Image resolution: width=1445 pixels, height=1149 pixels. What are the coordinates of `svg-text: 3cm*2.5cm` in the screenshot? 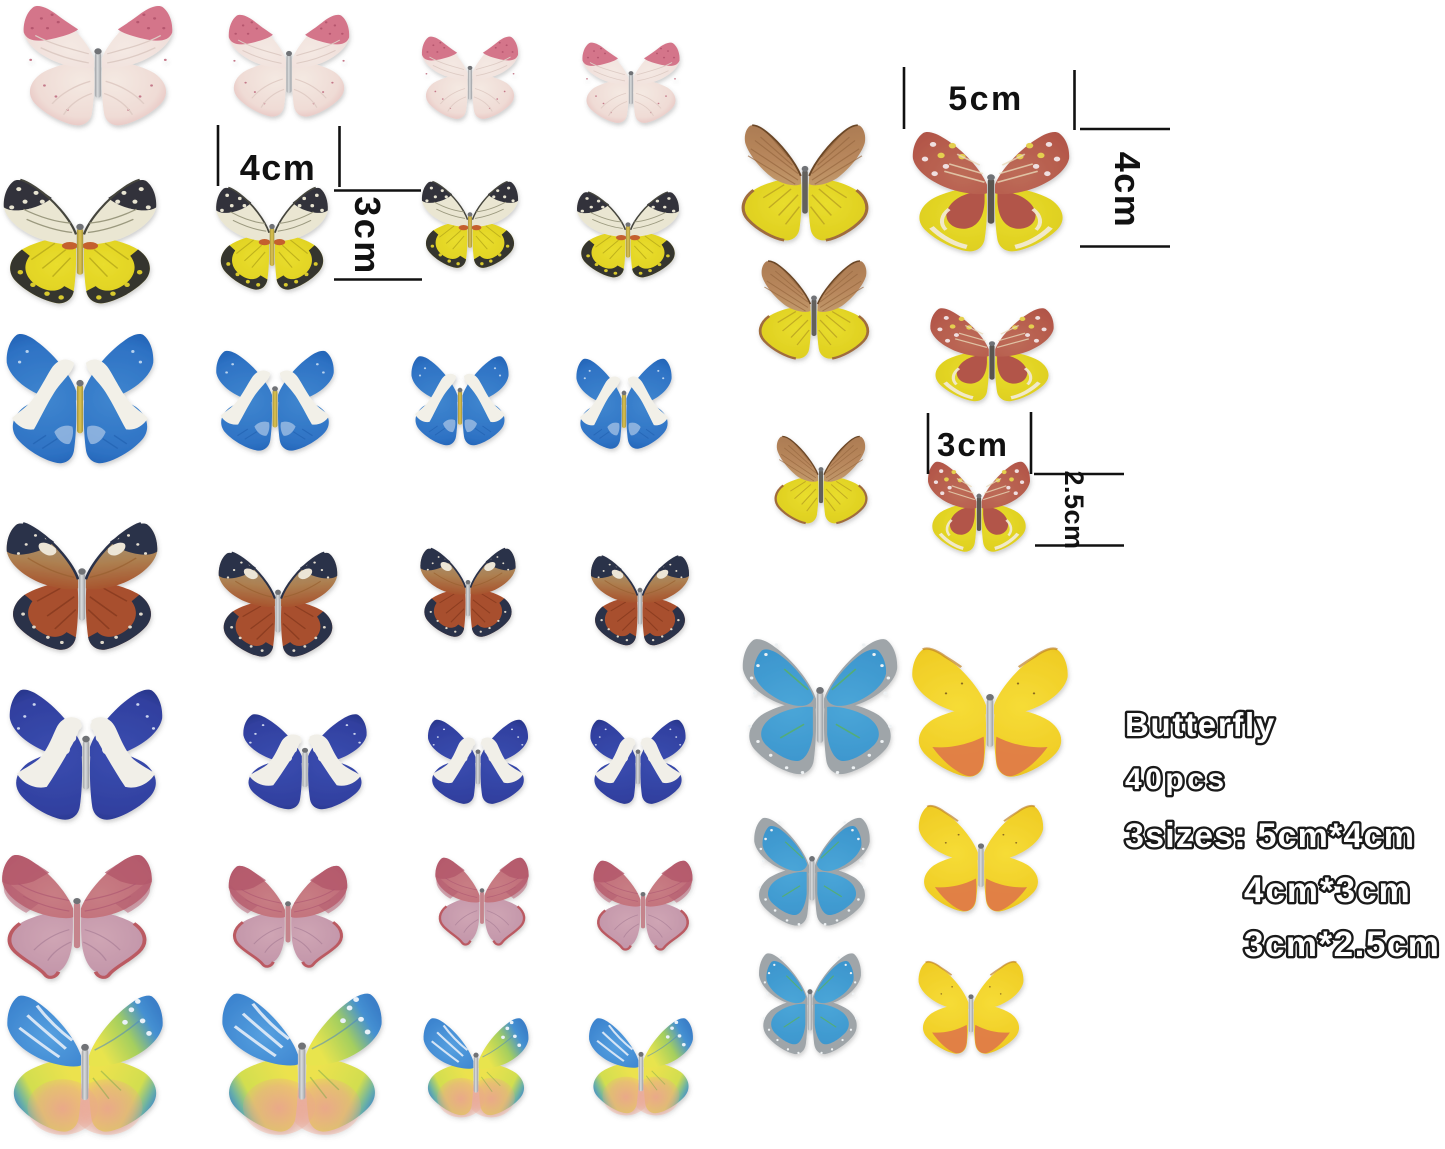 It's located at (1342, 944).